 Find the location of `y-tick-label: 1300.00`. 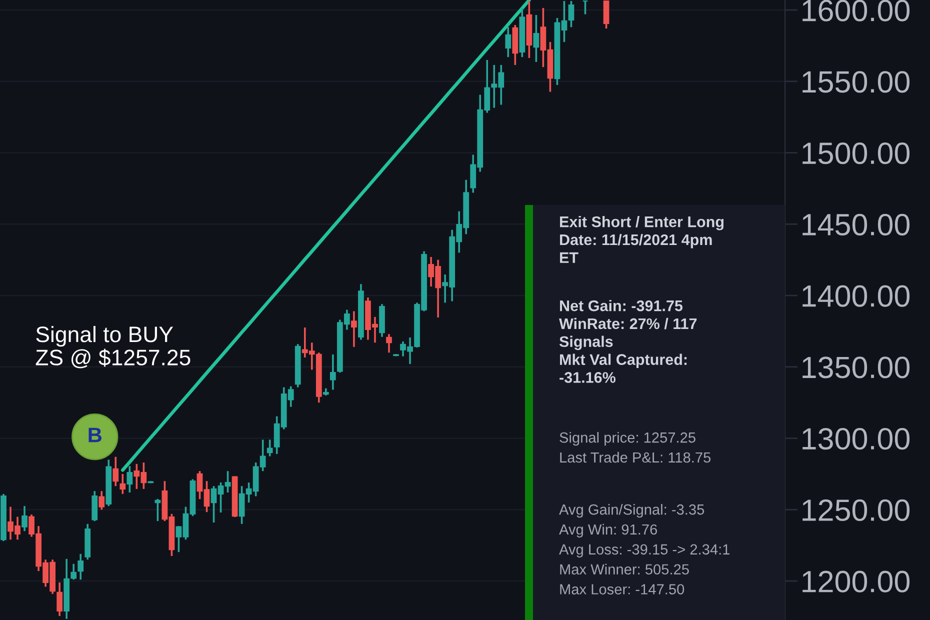

y-tick-label: 1300.00 is located at coordinates (856, 439).